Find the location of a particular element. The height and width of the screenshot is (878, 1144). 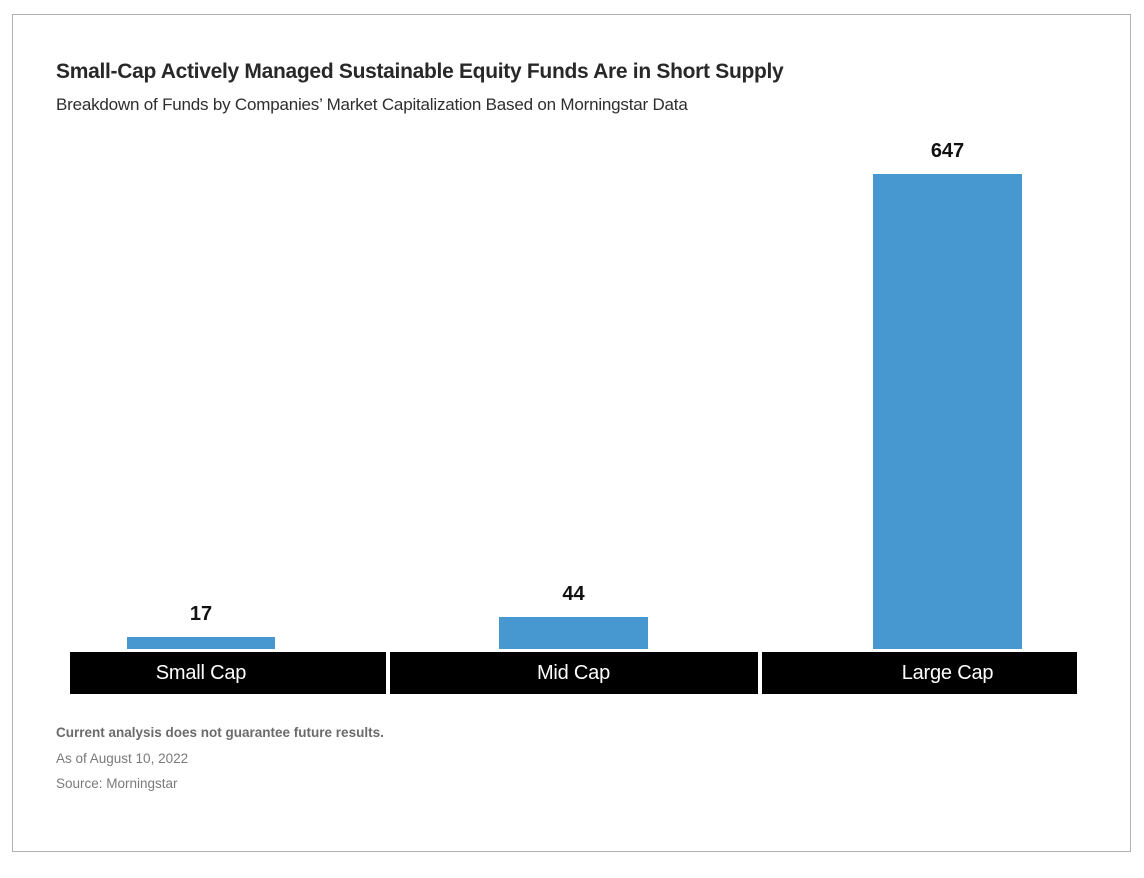

x-axis: Small Cap Mid Cap Large Cap is located at coordinates (573, 673).